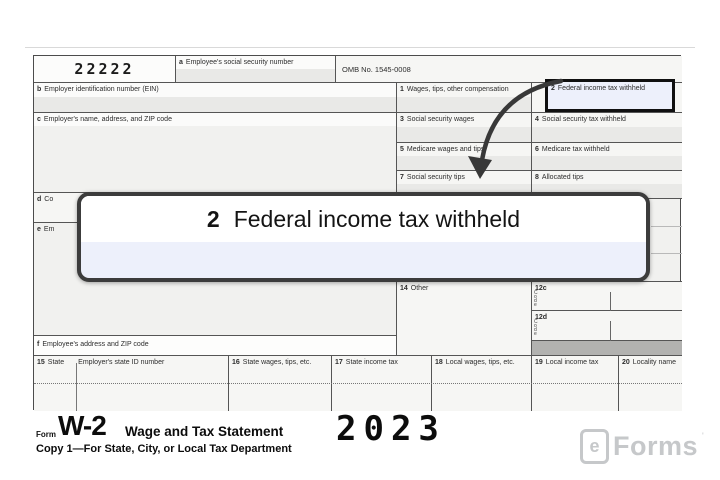 The height and width of the screenshot is (480, 720). Describe the element at coordinates (575, 149) in the screenshot. I see `box-label: Medicare tax withheld` at that location.